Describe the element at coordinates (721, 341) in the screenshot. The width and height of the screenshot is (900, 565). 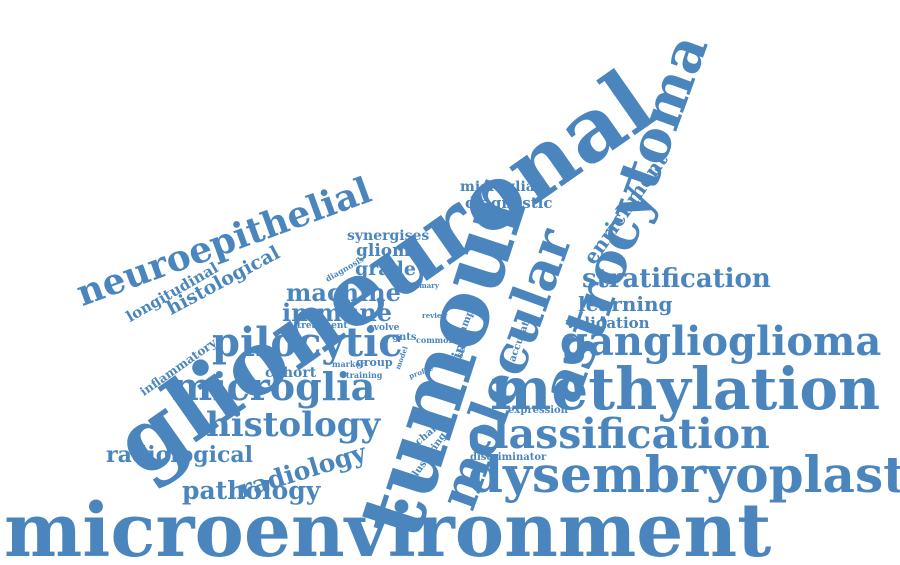
I see `word-ganglioglioma: ganglioglioma` at that location.